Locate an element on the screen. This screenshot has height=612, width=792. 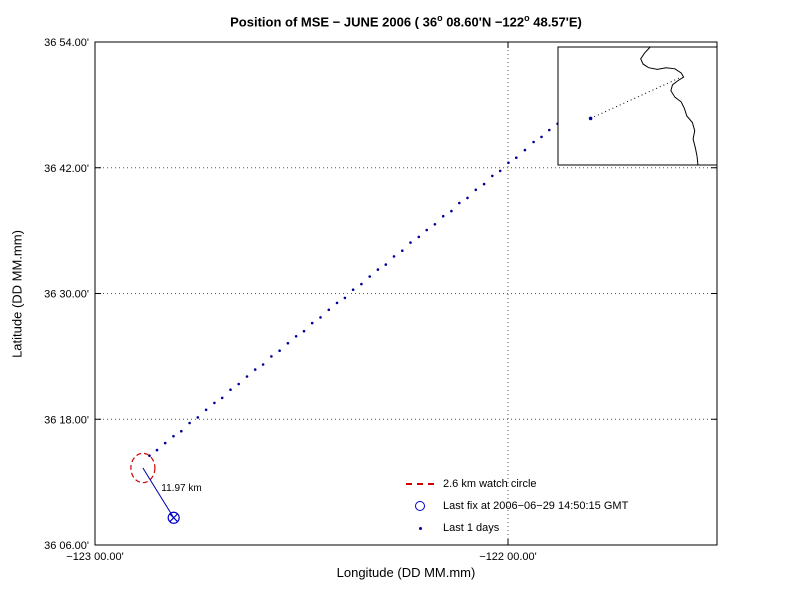
coastline is located at coordinates (669, 106).